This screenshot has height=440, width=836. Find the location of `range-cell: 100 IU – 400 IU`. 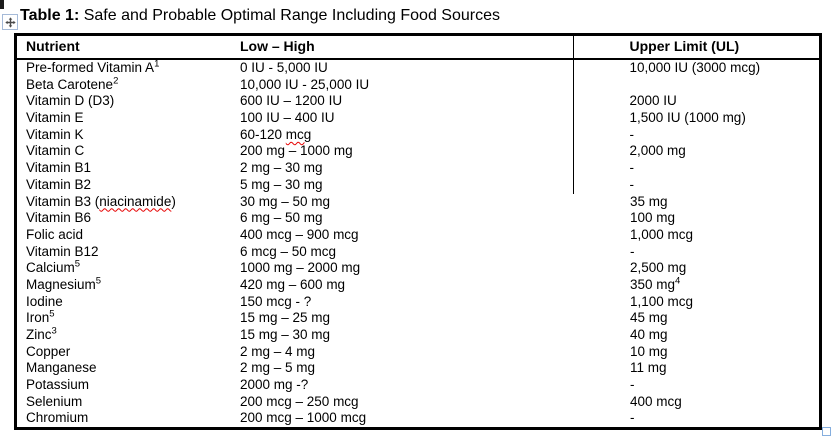

range-cell: 100 IU – 400 IU is located at coordinates (287, 118).